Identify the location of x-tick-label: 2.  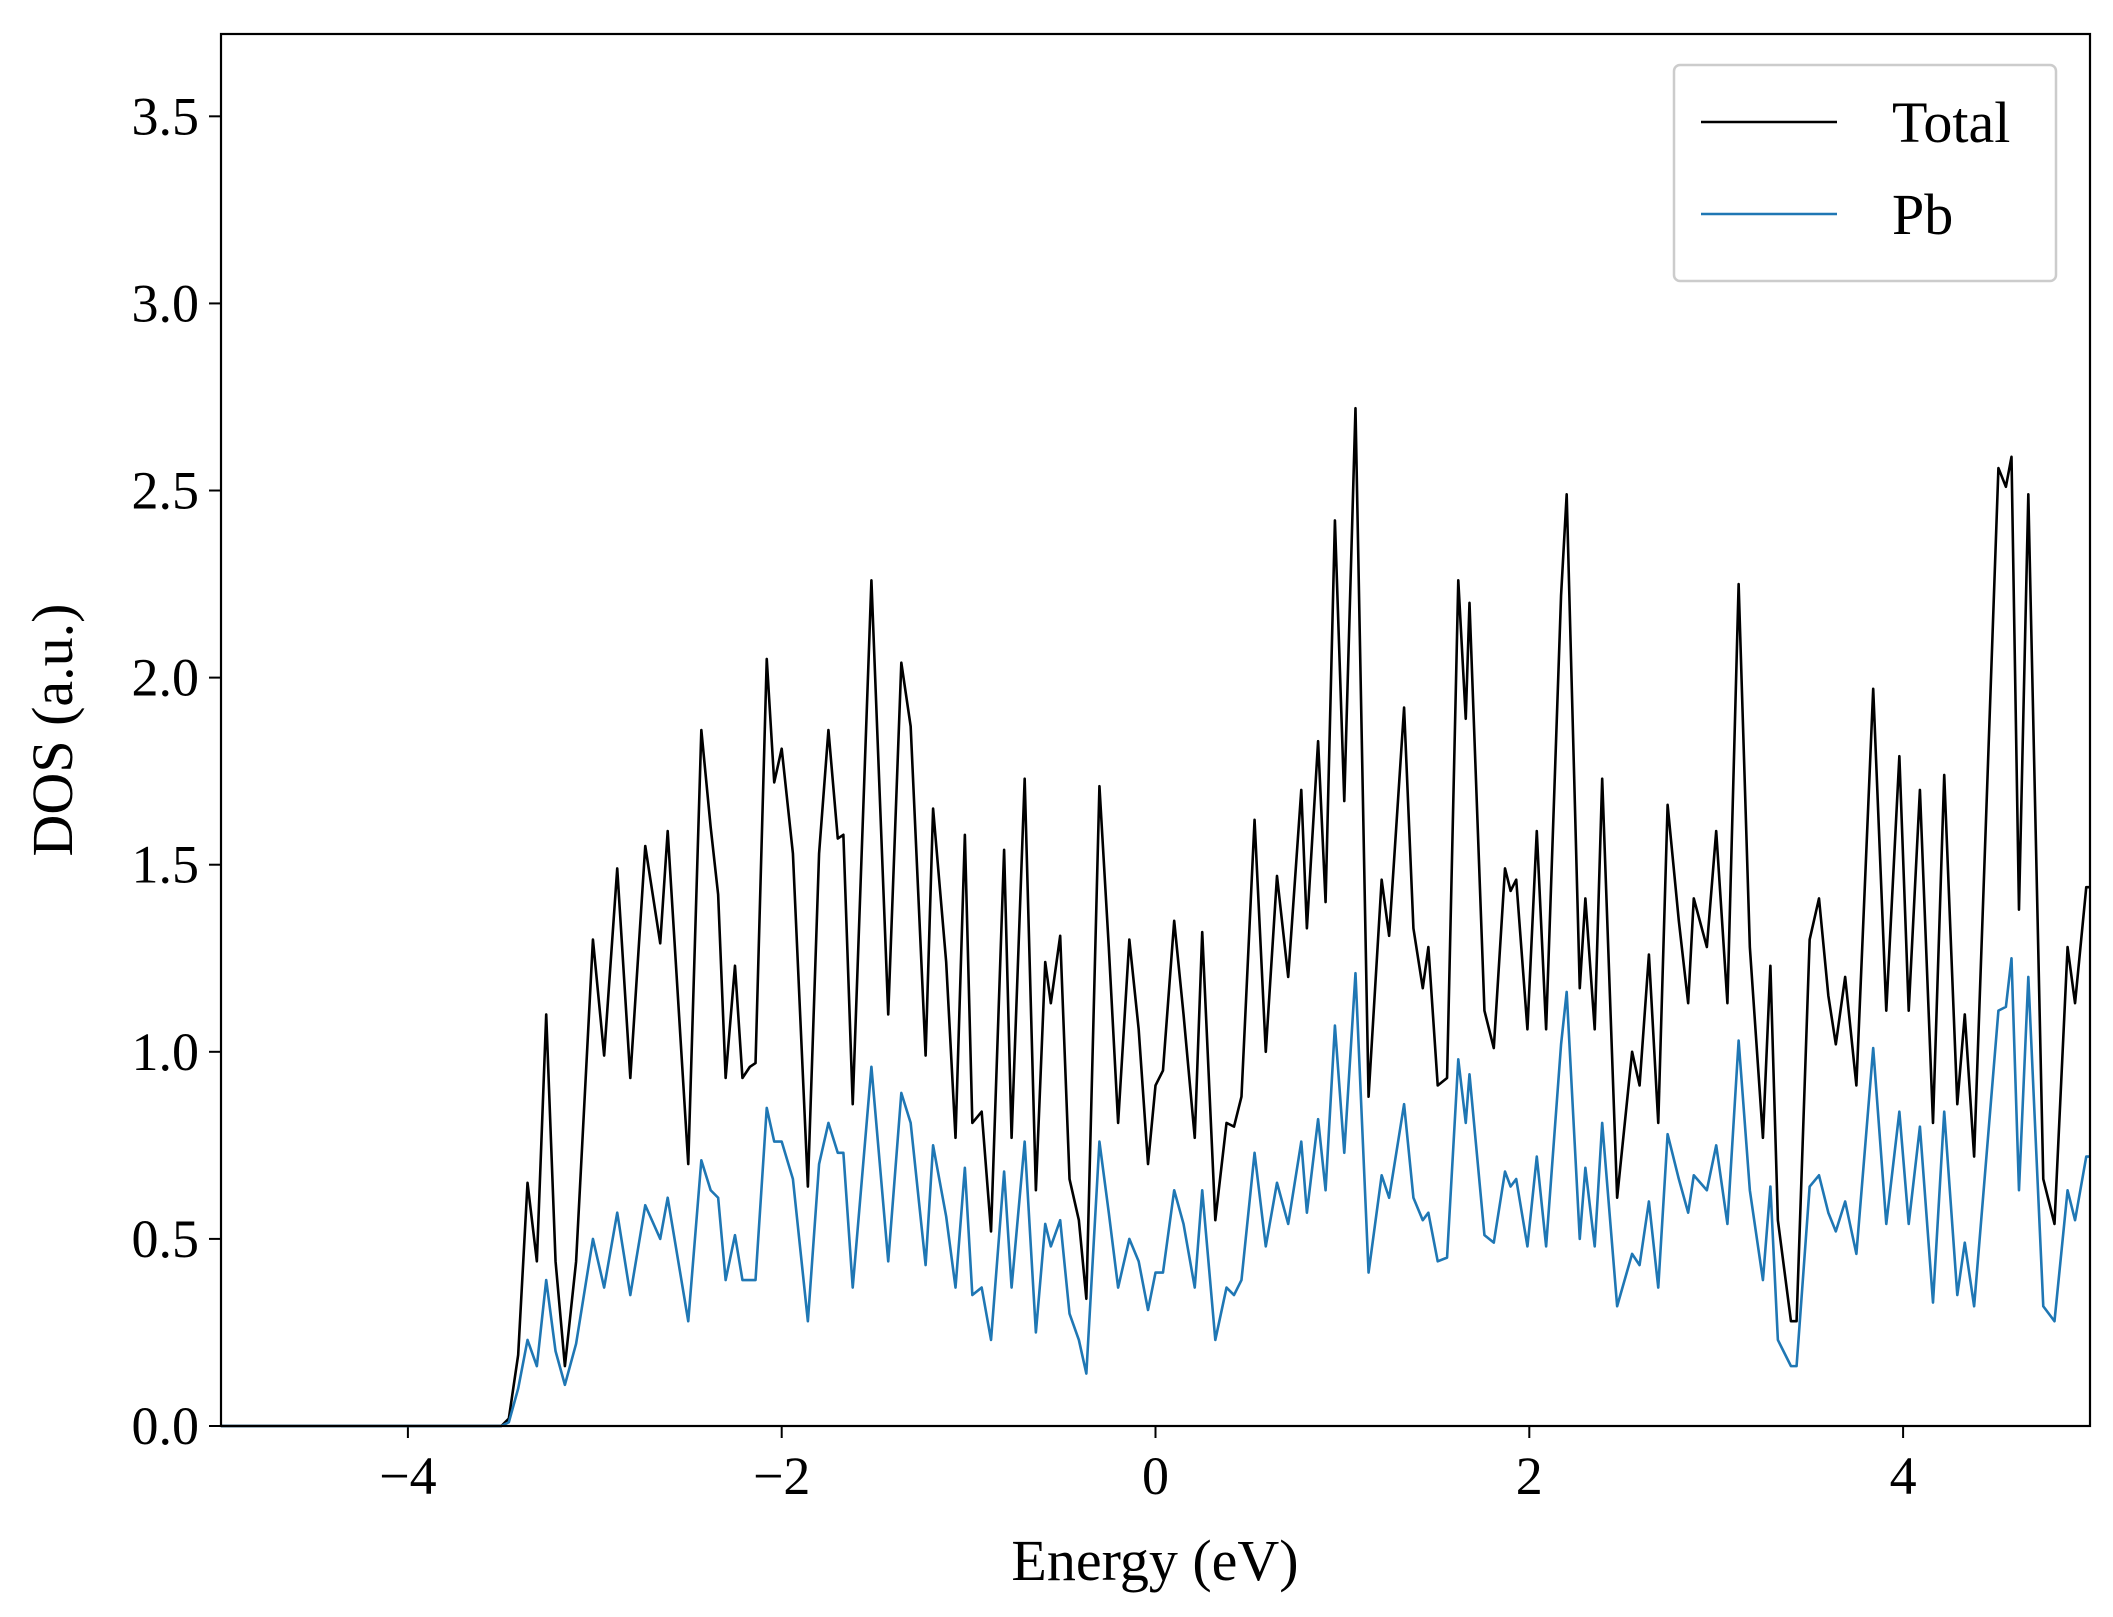
(1529, 1476).